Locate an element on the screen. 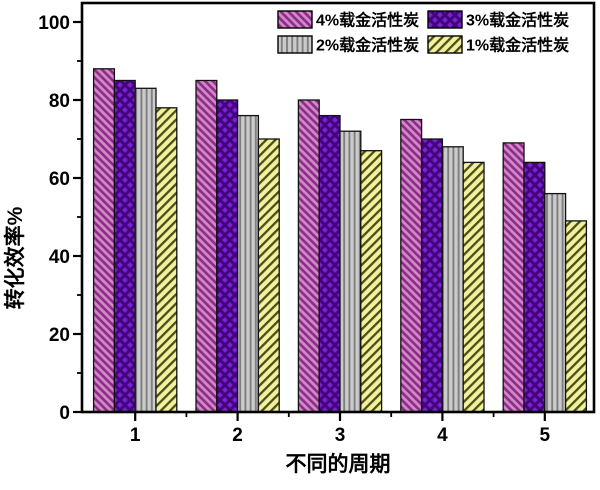 This screenshot has width=600, height=490. y-axis-title: 转化效率% is located at coordinates (15, 257).